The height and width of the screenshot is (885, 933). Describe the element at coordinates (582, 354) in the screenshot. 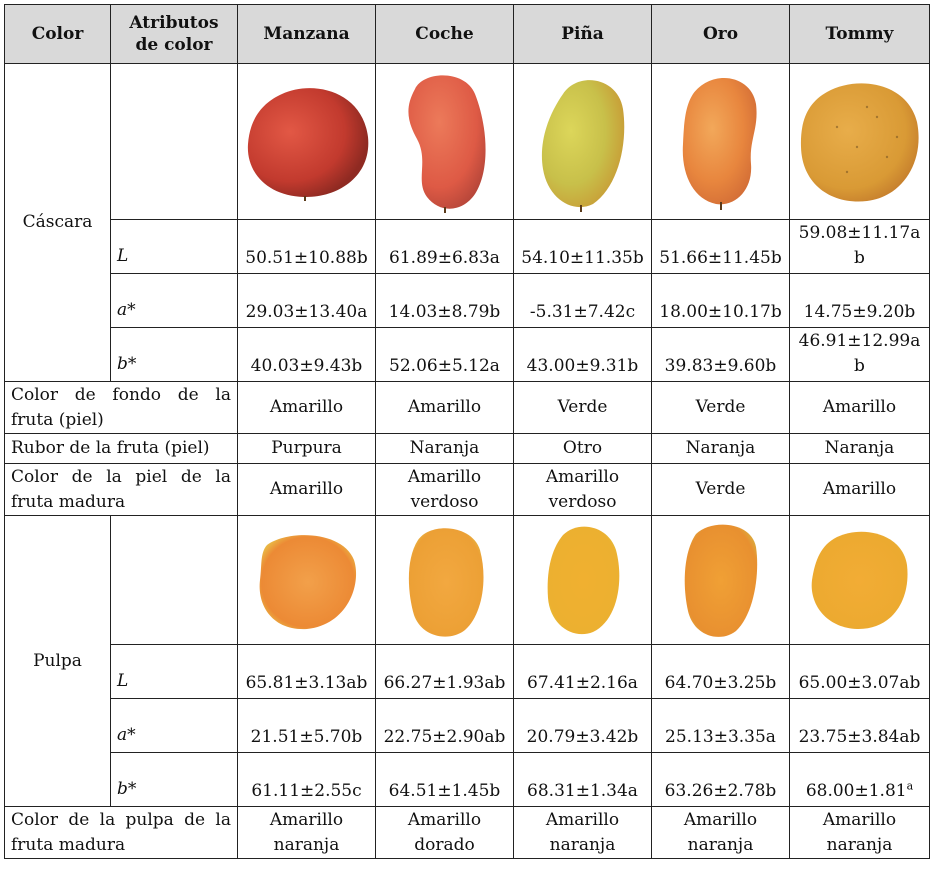

I see `value-cell: 43.00±9.31b` at that location.